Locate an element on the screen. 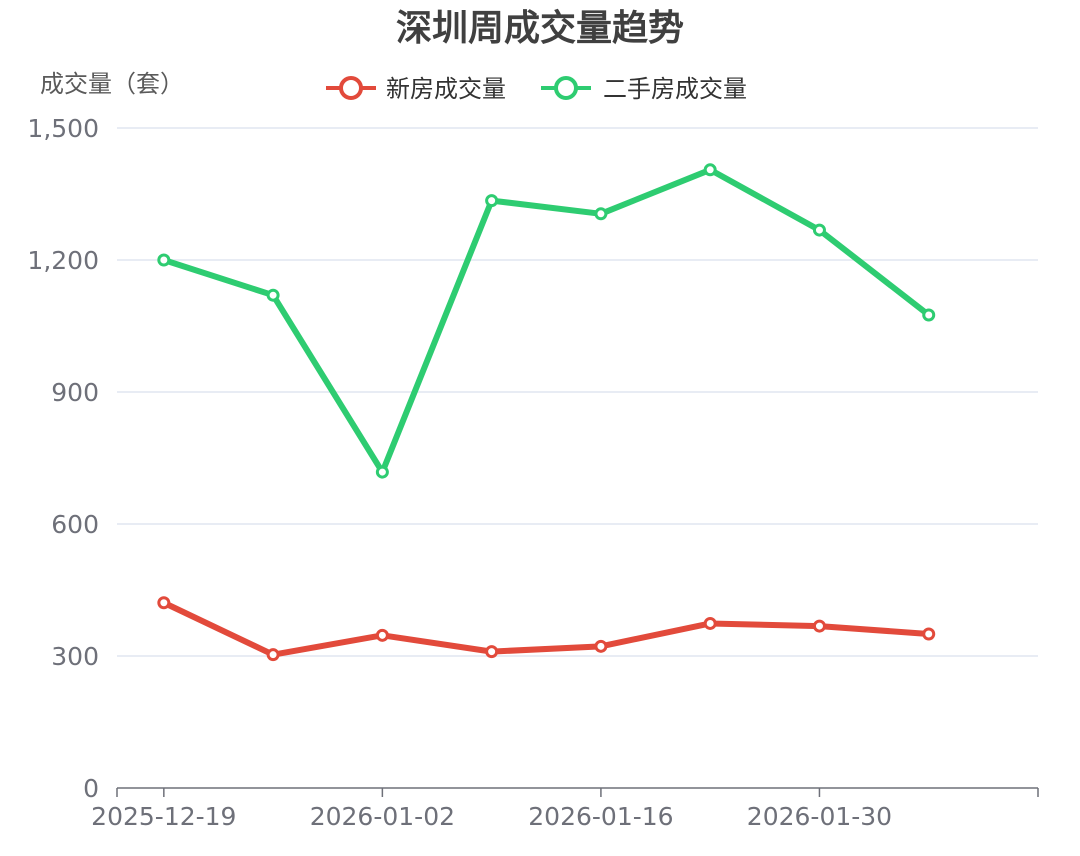 The width and height of the screenshot is (1080, 856). legend: 新房成交量 二手房成交量 is located at coordinates (536, 89).